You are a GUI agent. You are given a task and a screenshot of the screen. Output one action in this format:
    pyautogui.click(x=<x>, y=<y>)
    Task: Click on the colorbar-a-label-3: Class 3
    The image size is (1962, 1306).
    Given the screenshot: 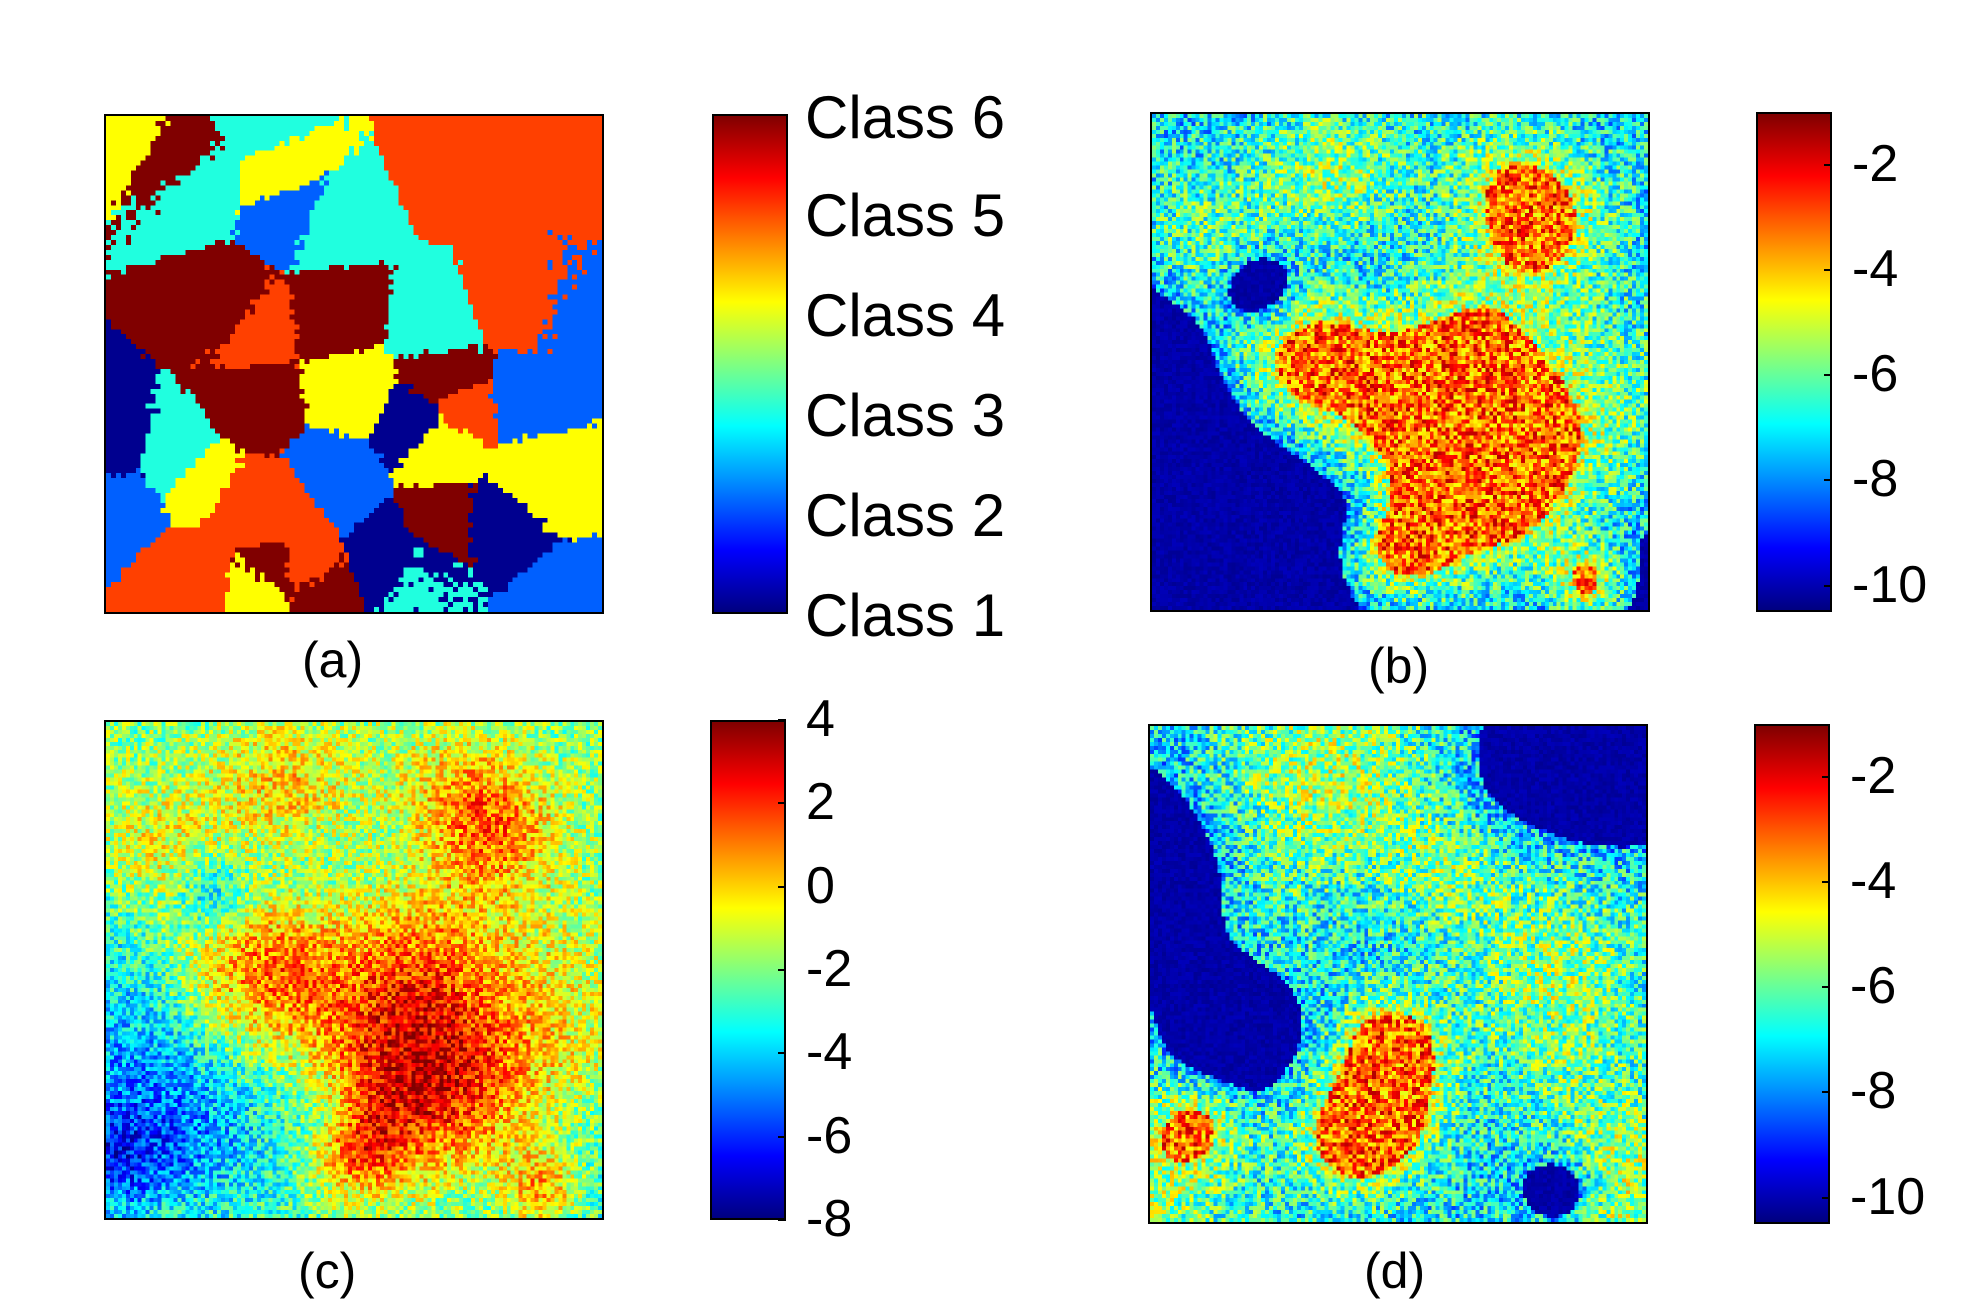 What is the action you would take?
    pyautogui.click(x=905, y=415)
    